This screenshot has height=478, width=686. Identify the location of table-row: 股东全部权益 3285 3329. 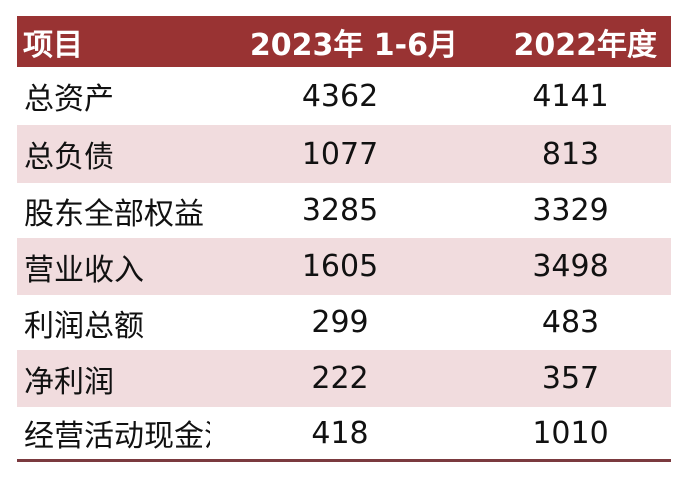
(344, 210).